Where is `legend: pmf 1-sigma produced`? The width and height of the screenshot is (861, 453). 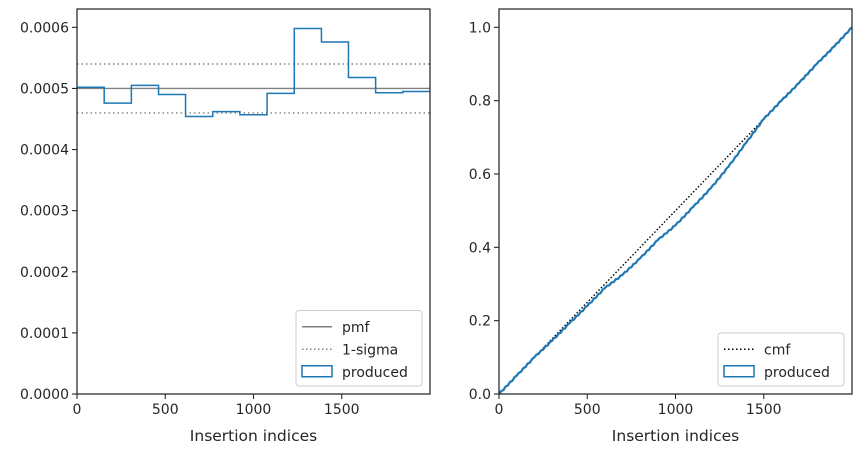
legend: pmf 1-sigma produced is located at coordinates (359, 348).